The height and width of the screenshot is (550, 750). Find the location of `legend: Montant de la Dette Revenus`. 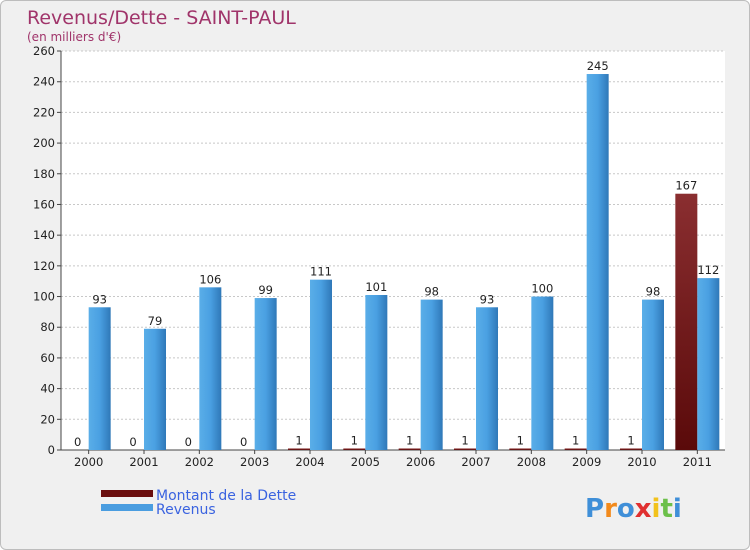

legend: Montant de la Dette Revenus is located at coordinates (198, 503).